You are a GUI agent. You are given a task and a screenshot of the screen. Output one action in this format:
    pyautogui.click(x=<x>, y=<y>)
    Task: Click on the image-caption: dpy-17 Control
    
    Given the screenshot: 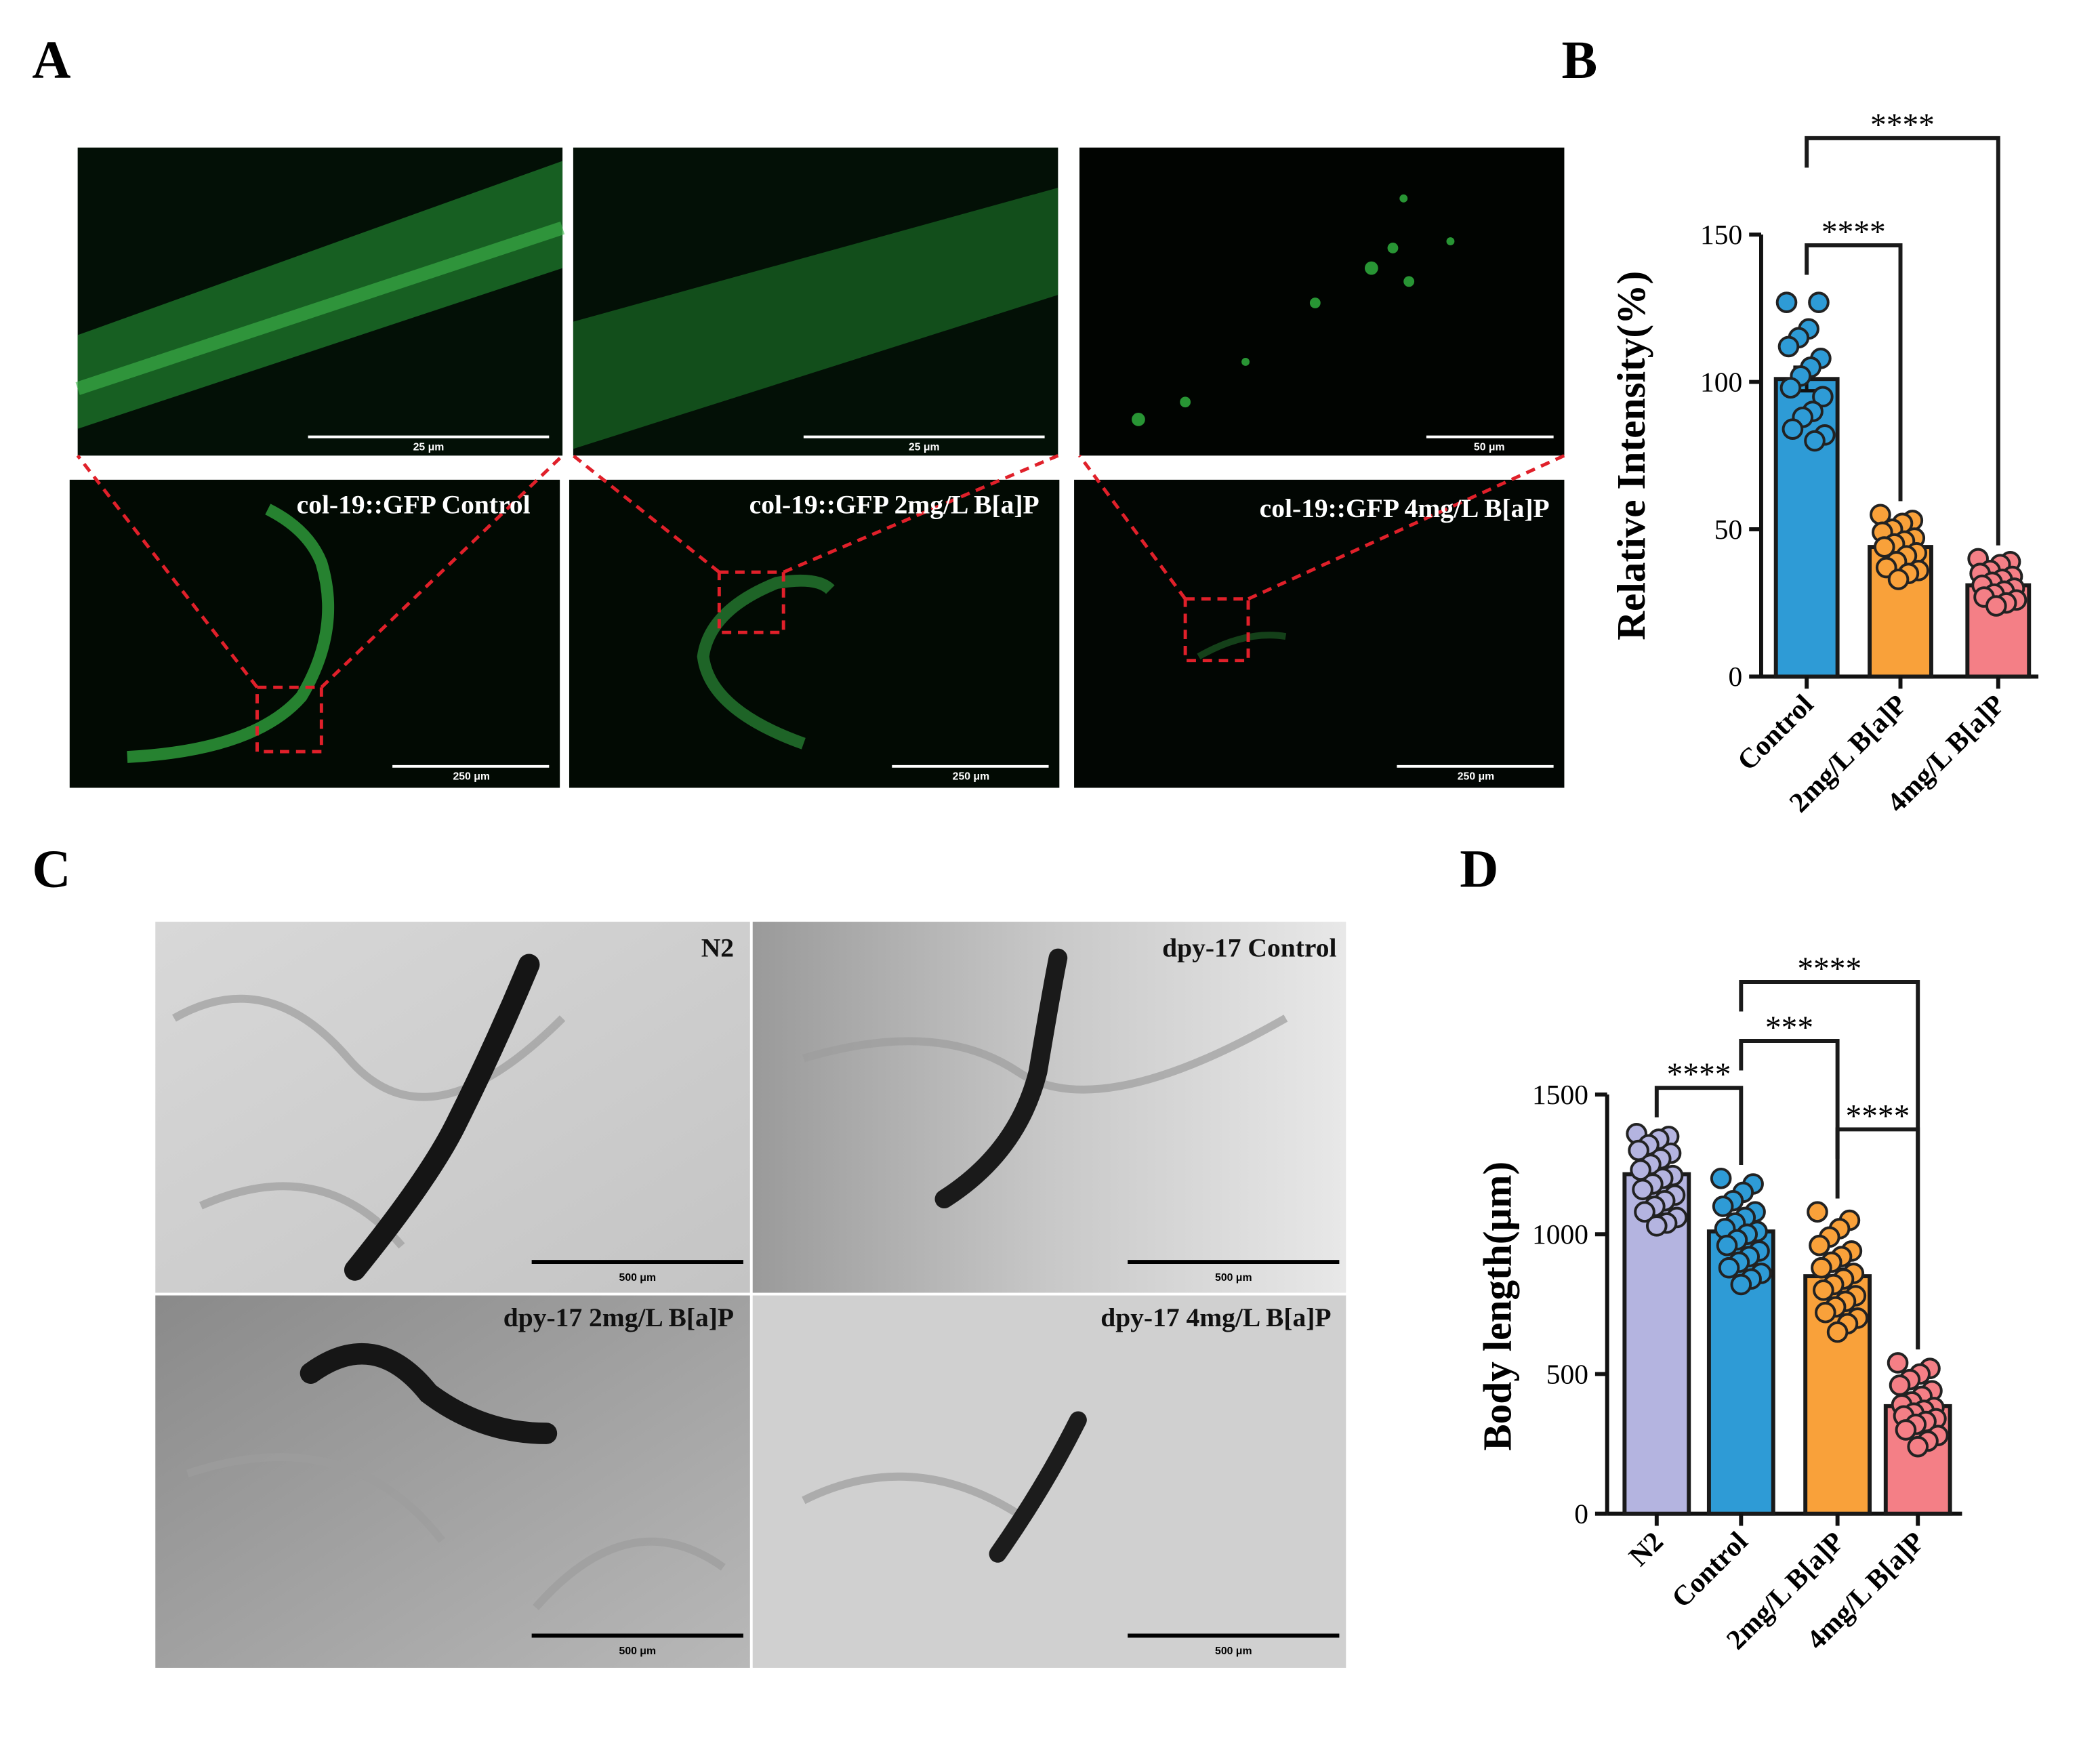 What is the action you would take?
    pyautogui.click(x=1249, y=947)
    